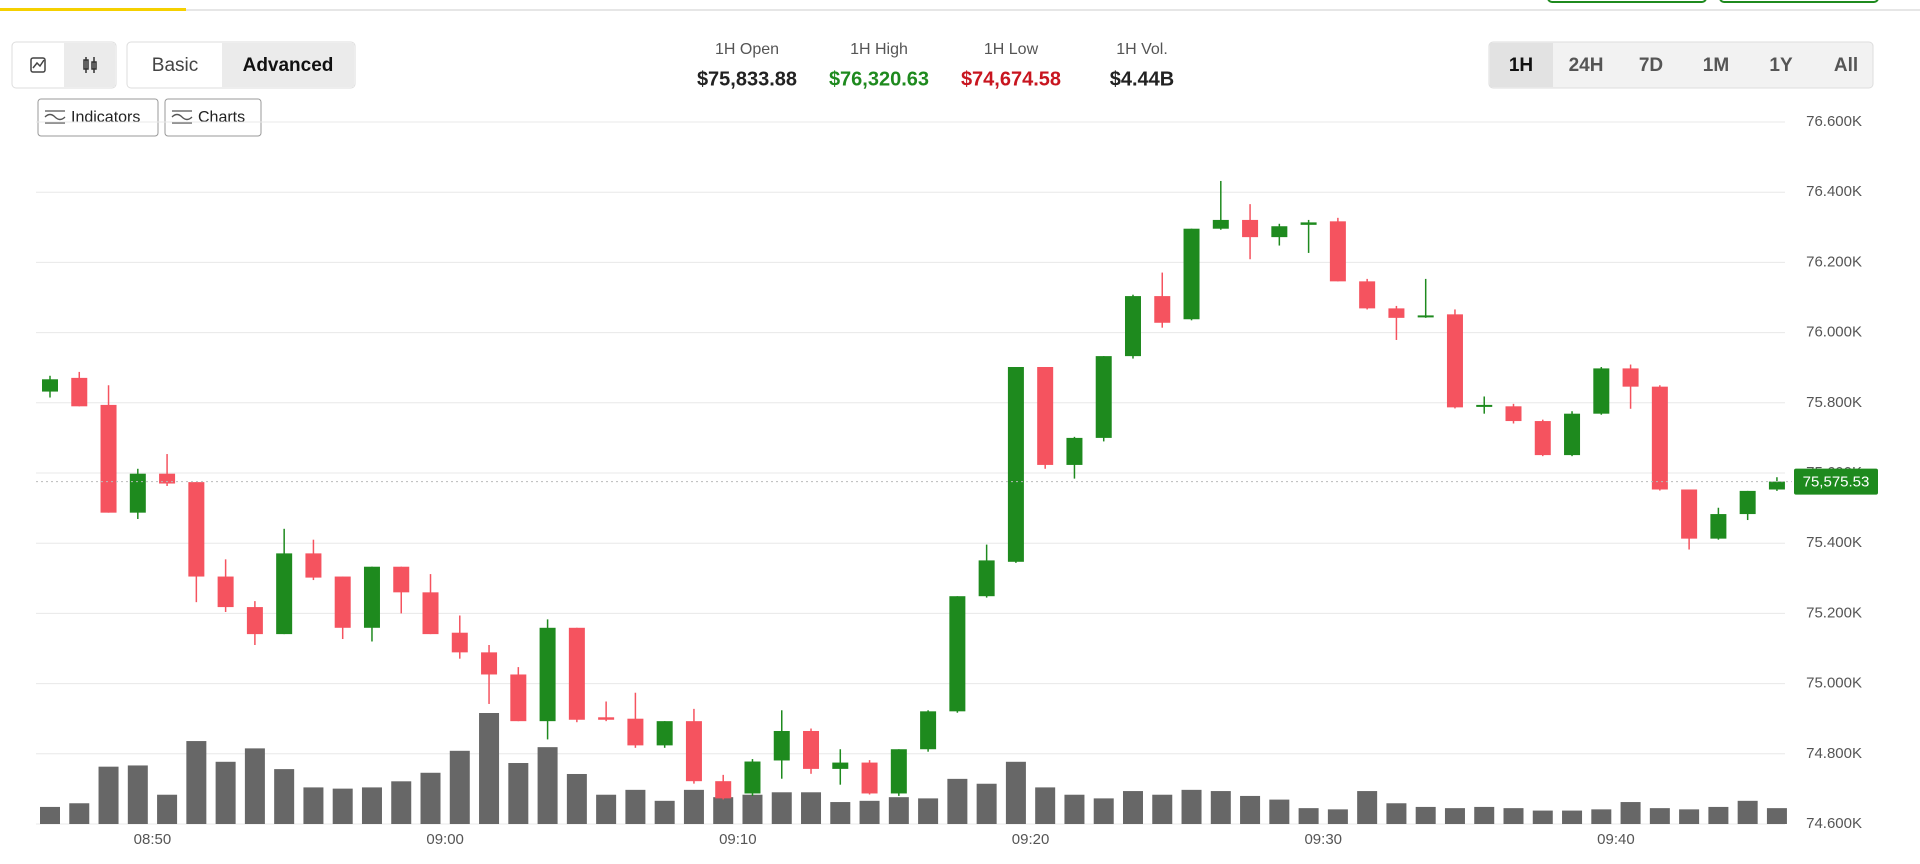  What do you see at coordinates (1836, 481) in the screenshot?
I see `last-price-tag` at bounding box center [1836, 481].